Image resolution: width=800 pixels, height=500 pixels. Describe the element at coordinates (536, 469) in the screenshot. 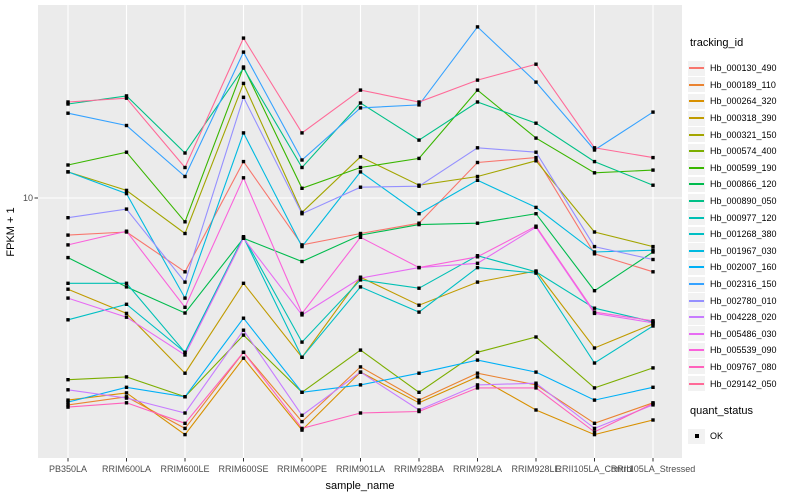

I see `x-tick-label: RRIM928LE` at that location.